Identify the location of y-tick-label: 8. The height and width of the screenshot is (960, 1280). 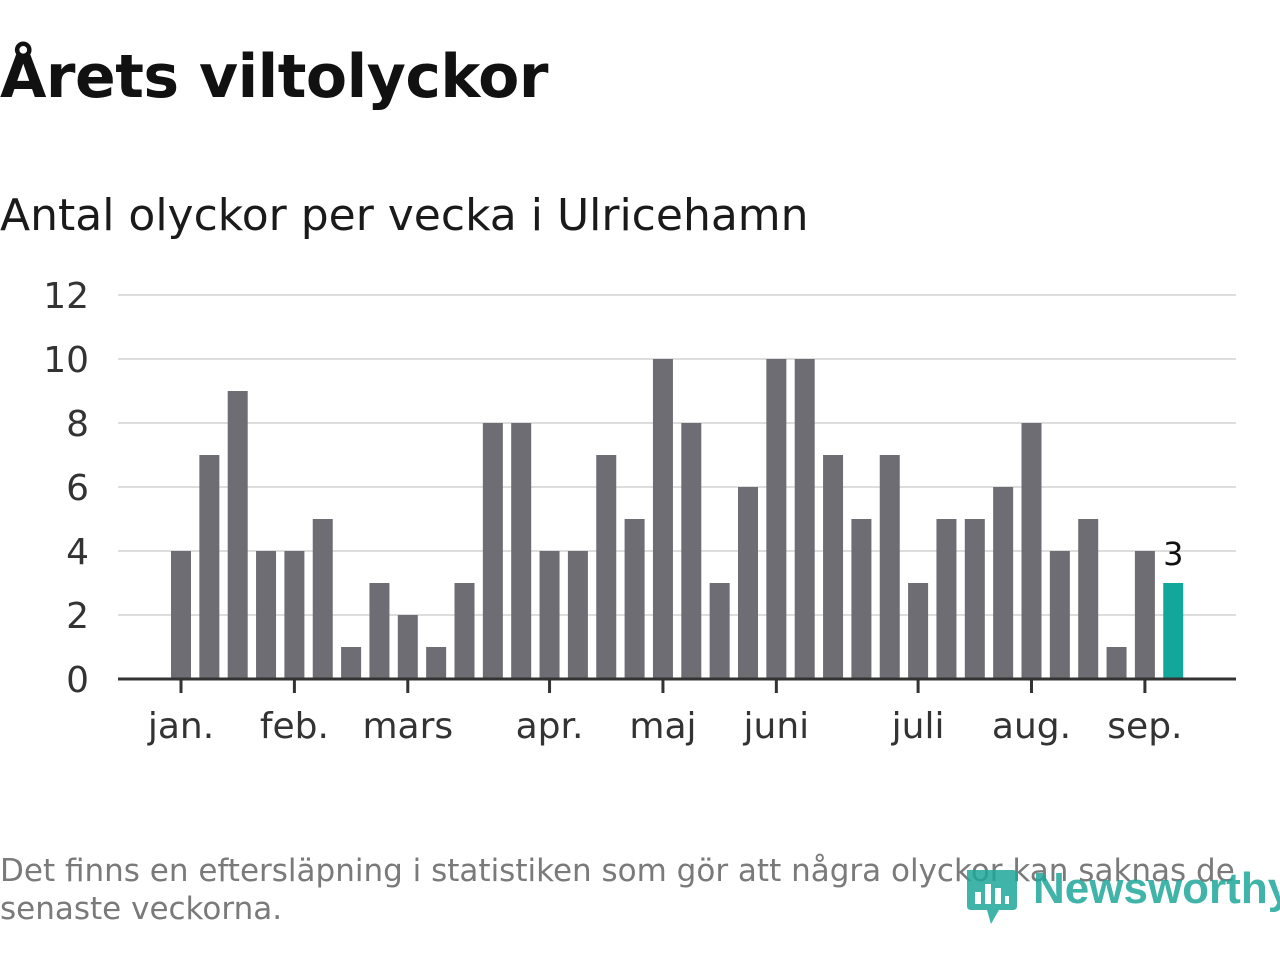
(77, 424).